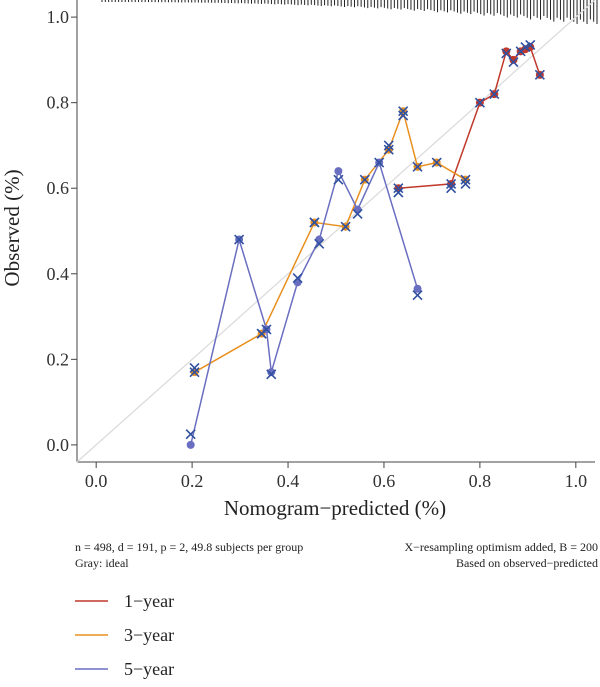 This screenshot has width=600, height=687. I want to click on y-tick-label: 0.6, so click(58, 188).